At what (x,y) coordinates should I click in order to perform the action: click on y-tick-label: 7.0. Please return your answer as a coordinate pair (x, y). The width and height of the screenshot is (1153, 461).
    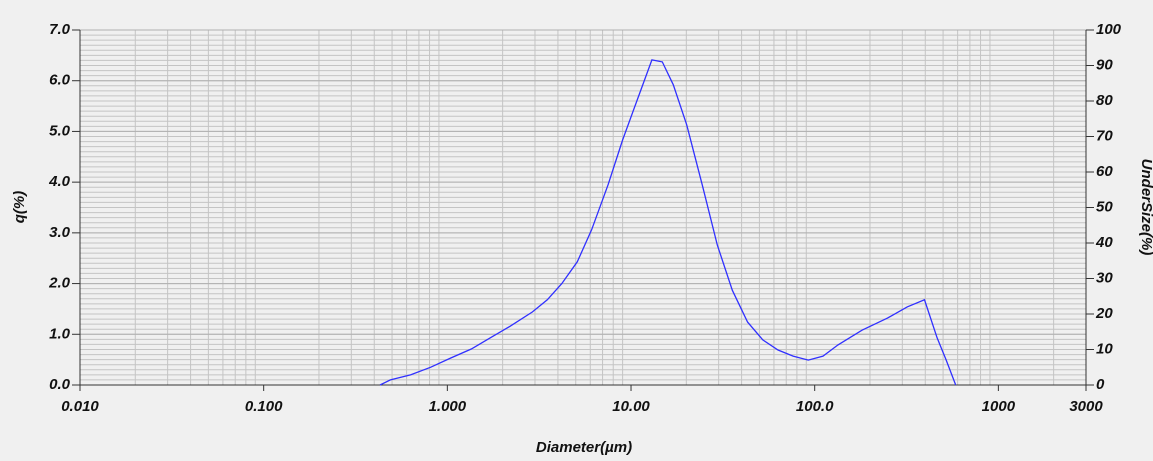
    Looking at the image, I should click on (60, 29).